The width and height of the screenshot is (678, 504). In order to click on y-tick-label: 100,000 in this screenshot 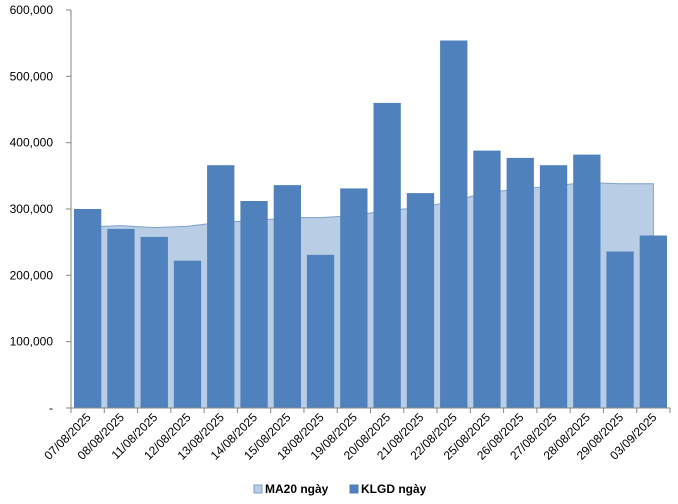, I will do `click(32, 342)`.